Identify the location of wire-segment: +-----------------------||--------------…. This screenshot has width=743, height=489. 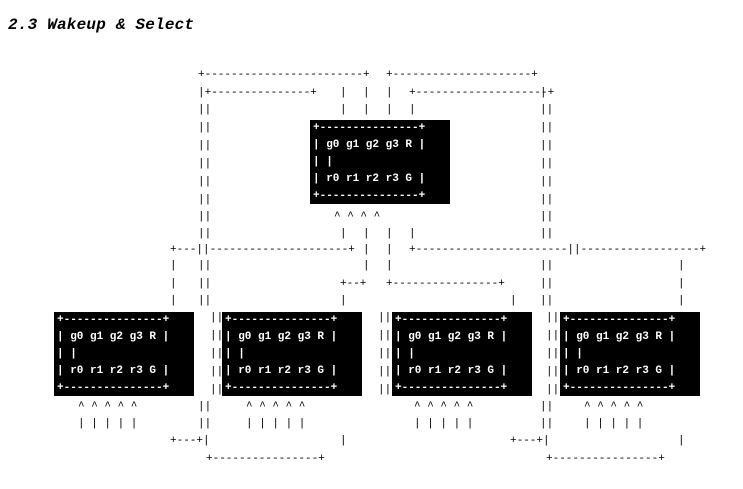
(557, 250).